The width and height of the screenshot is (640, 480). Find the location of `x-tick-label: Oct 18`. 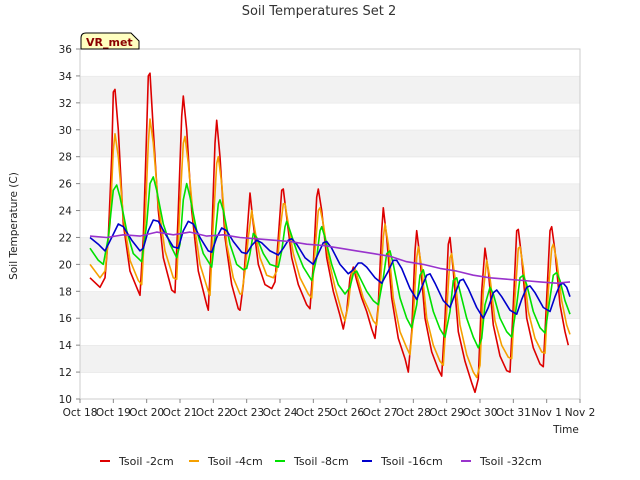

x-tick-label: Oct 18 is located at coordinates (80, 413).